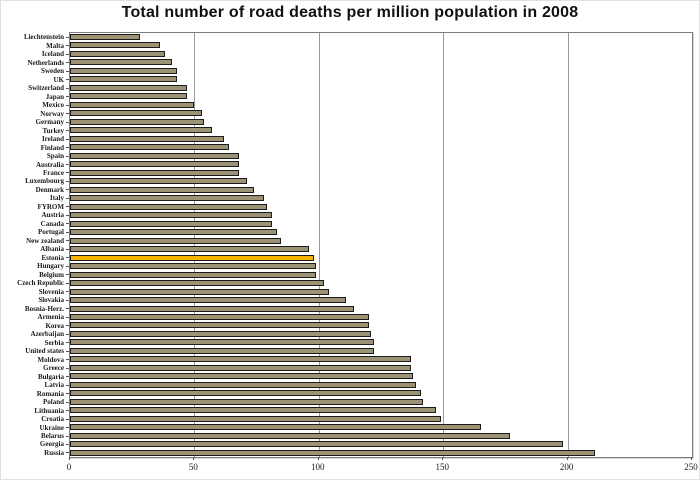  I want to click on category-label: Mexico, so click(35, 105).